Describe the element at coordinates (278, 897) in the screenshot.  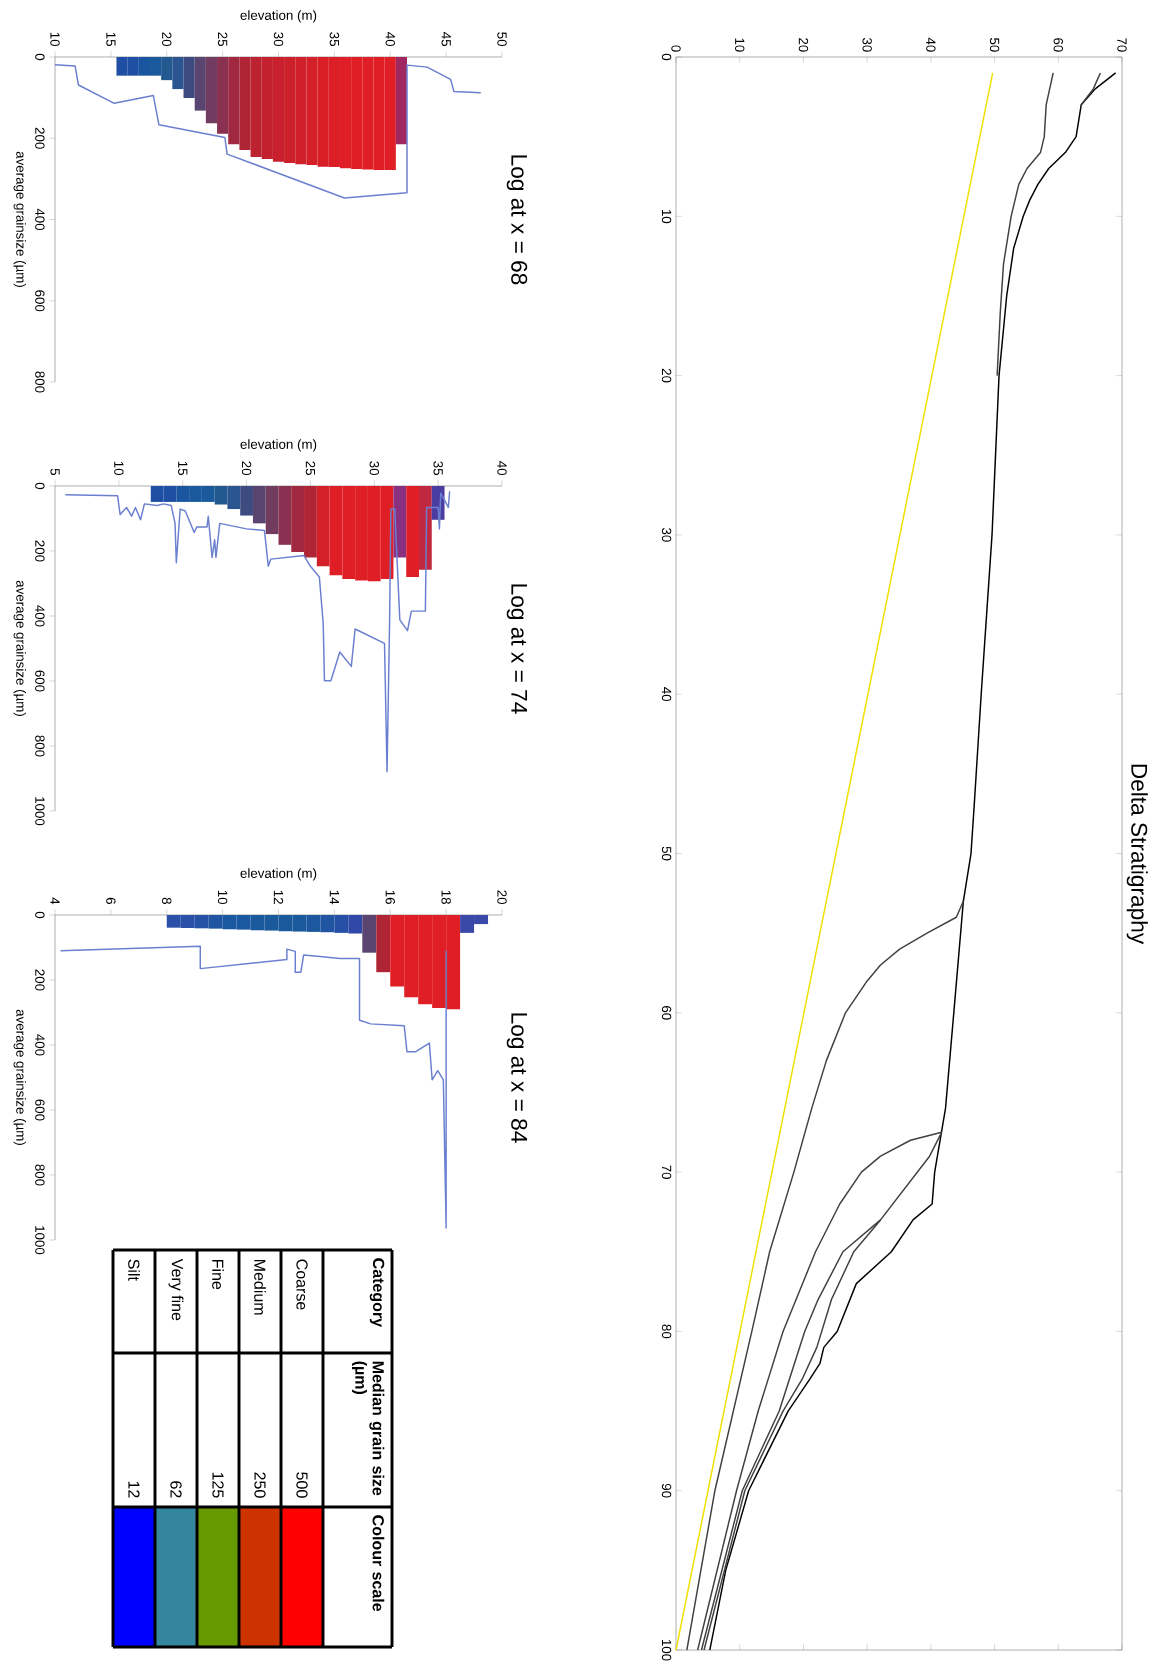
I see `x-tick-label: 12` at that location.